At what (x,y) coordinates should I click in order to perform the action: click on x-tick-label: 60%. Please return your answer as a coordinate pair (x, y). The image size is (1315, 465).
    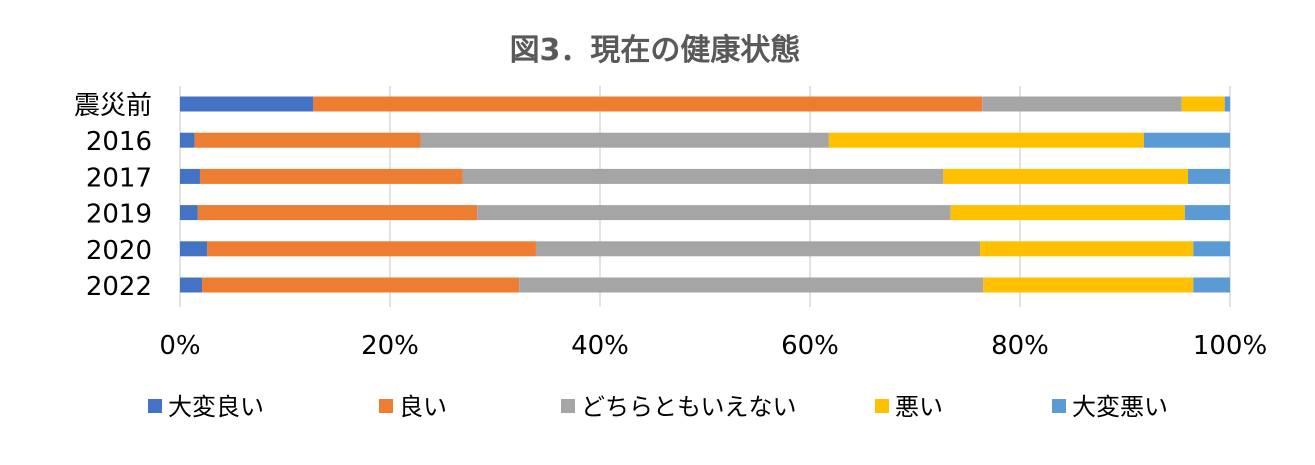
    Looking at the image, I should click on (810, 346).